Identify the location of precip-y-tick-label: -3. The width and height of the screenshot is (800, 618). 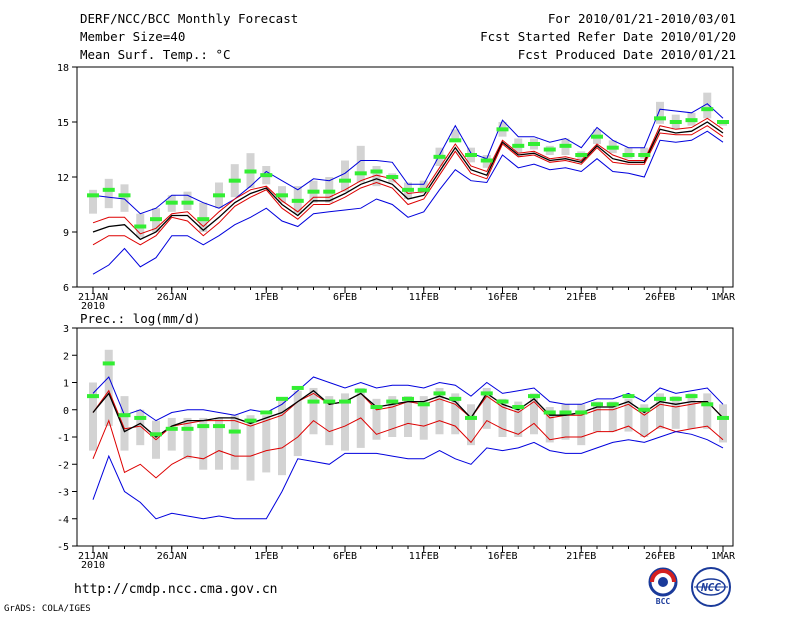
(63, 493).